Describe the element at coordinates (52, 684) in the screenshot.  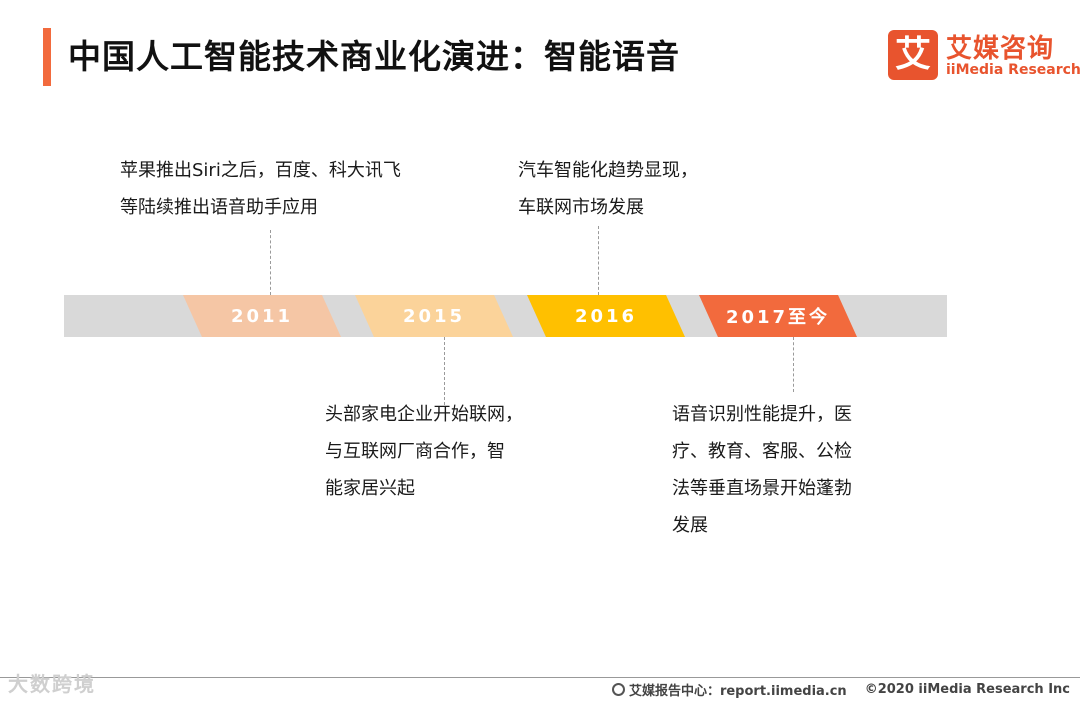
I see `watermark: 大数跨境` at that location.